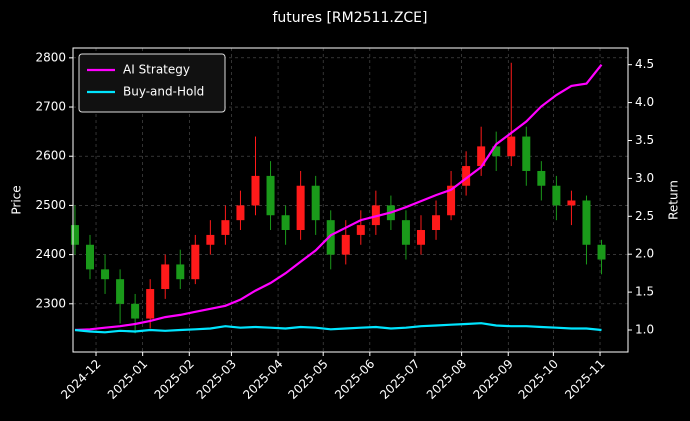  Describe the element at coordinates (17, 199) in the screenshot. I see `y-axis-label: Price` at that location.